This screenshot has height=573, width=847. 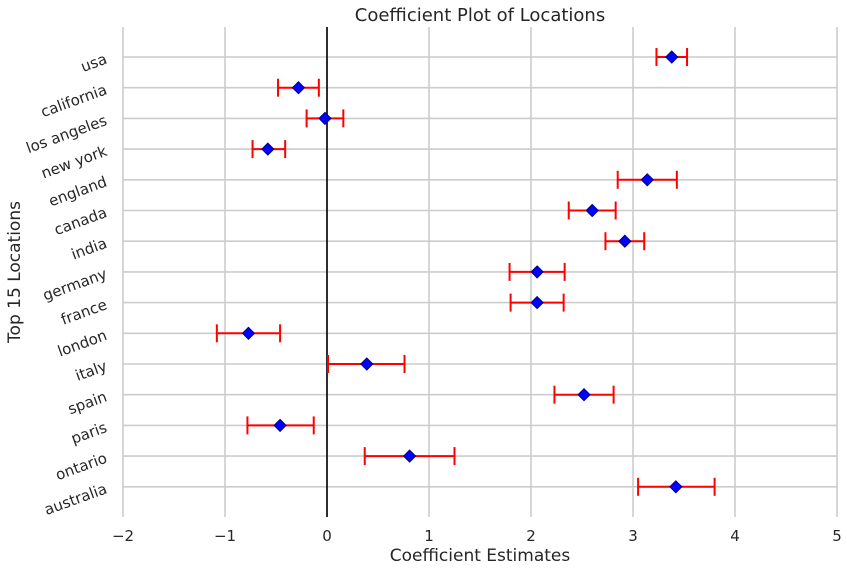 I want to click on y-tick-label: india, so click(x=89, y=248).